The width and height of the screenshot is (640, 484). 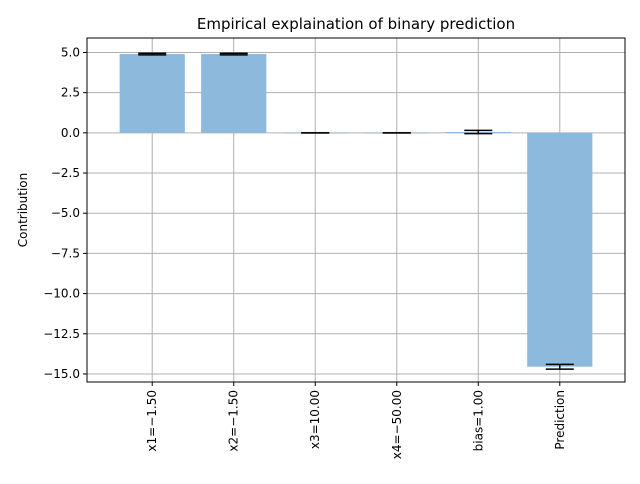 I want to click on y-axis-label: Contribution, so click(x=23, y=210).